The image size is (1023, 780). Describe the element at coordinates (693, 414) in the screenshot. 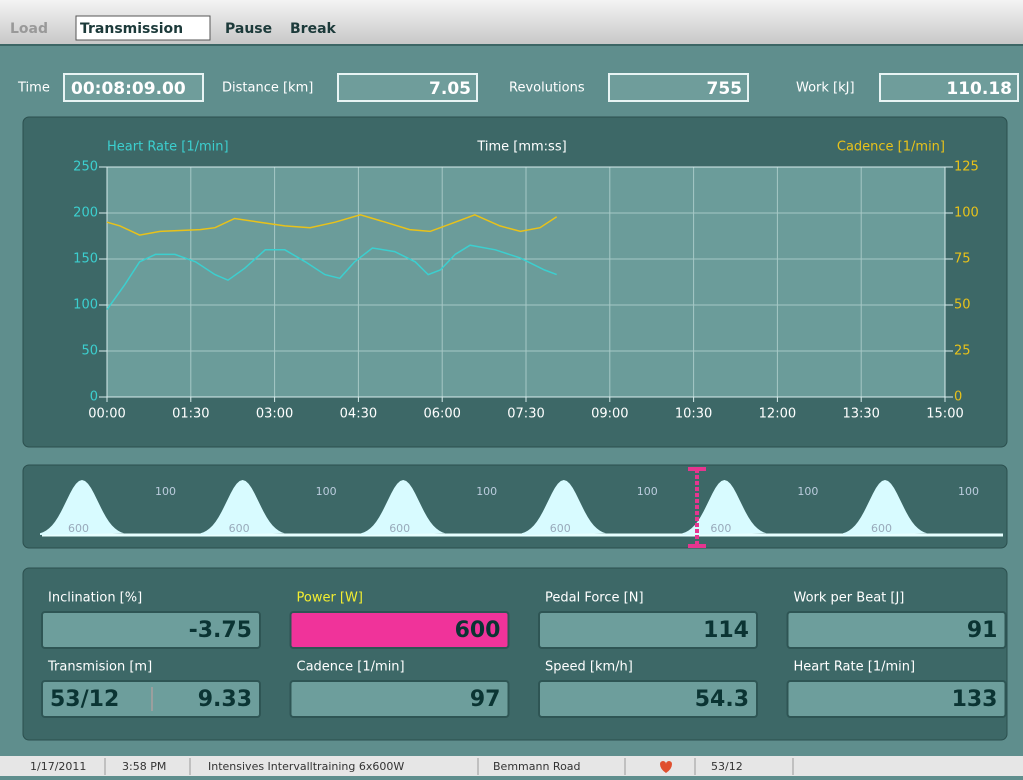

I see `x-tick-label: 10:30` at that location.